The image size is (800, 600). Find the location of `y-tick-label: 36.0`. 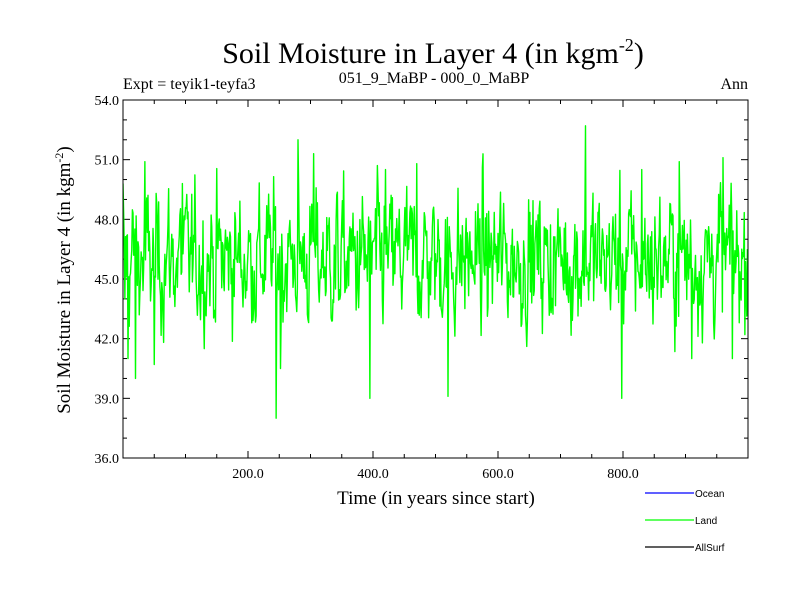

y-tick-label: 36.0 is located at coordinates (107, 459).